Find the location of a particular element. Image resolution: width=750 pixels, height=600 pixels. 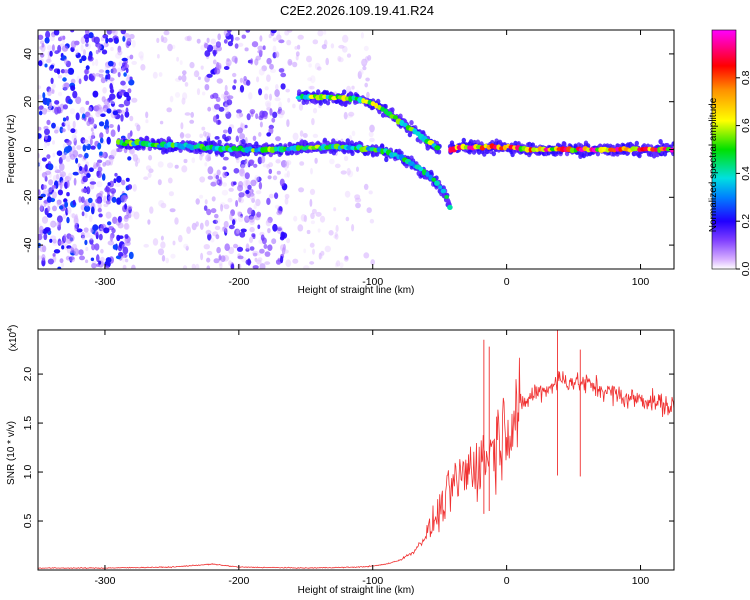

band-core is located at coordinates (450, 207).